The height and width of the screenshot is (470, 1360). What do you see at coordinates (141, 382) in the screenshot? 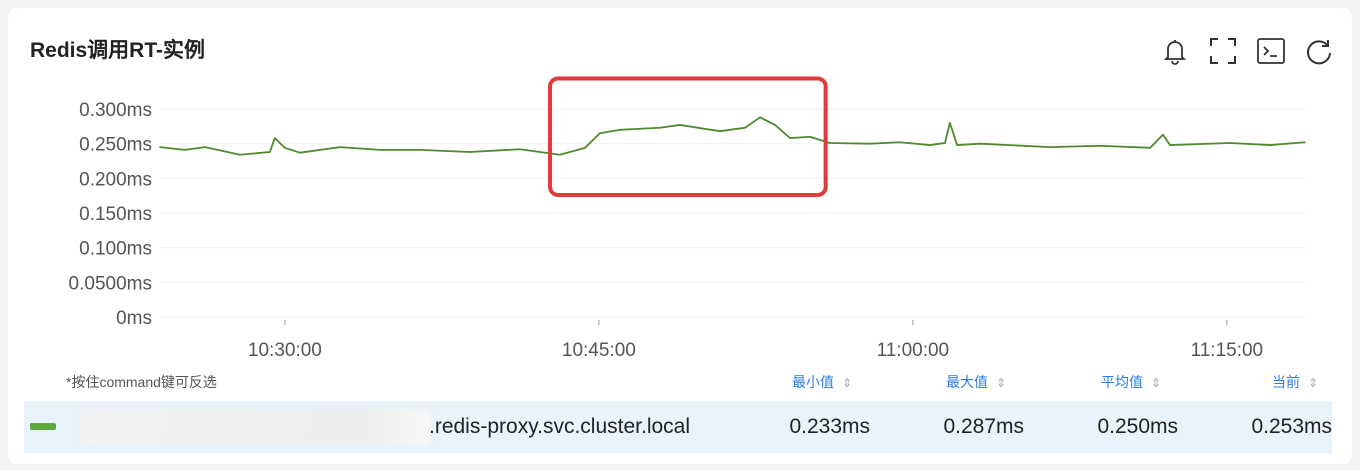
I see `legend-hint: *按住command键可反选` at bounding box center [141, 382].